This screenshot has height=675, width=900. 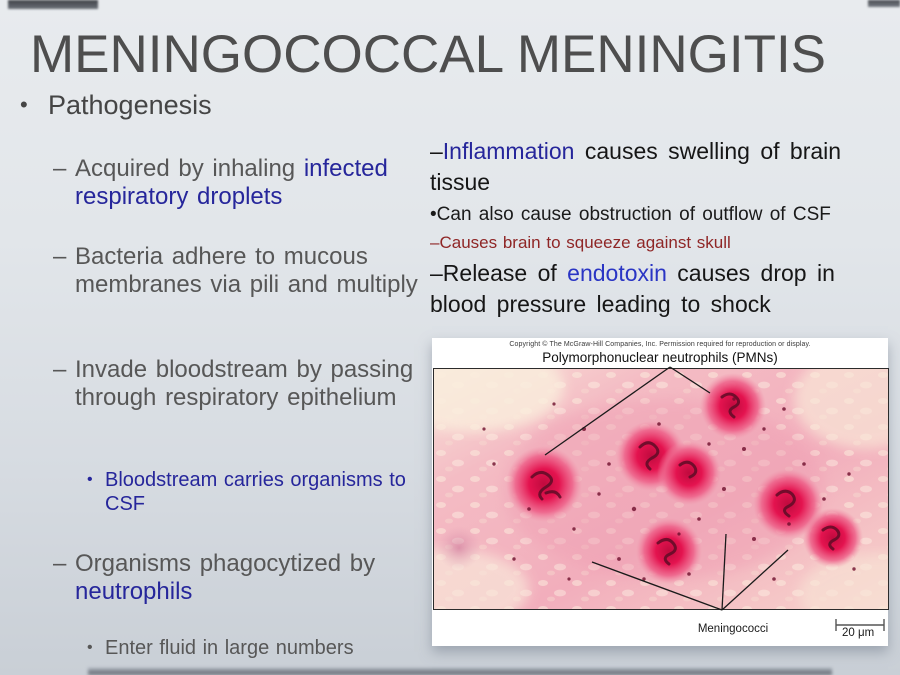 I want to click on topic-heading: • Pathogenesis, so click(x=270, y=105).